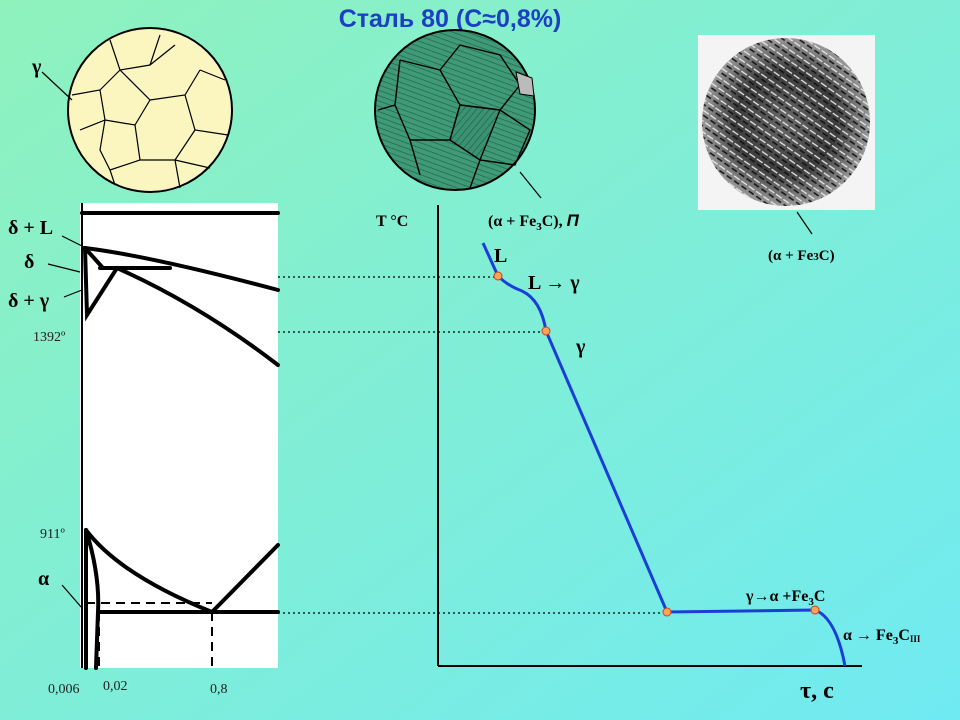 This screenshot has height=720, width=960. What do you see at coordinates (573, 220) in the screenshot?
I see `text-part: П` at bounding box center [573, 220].